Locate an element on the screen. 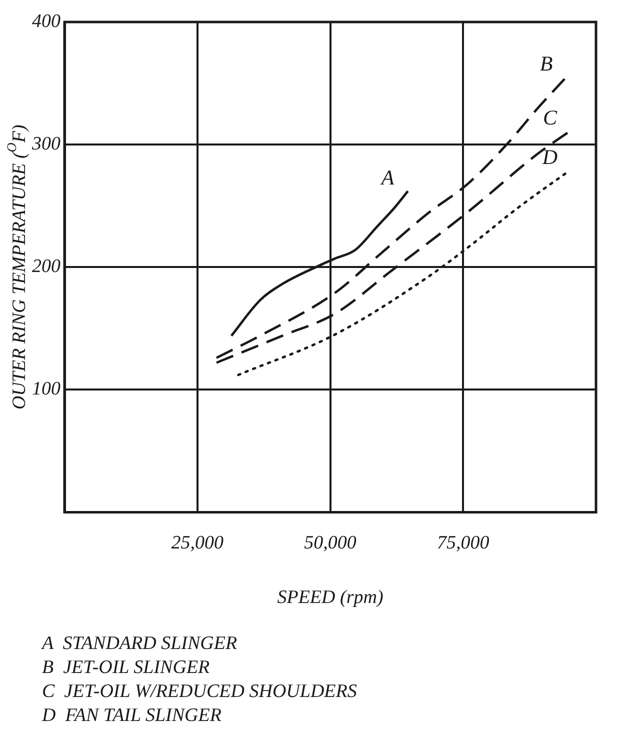 This screenshot has height=751, width=628. series-label: C is located at coordinates (550, 118).